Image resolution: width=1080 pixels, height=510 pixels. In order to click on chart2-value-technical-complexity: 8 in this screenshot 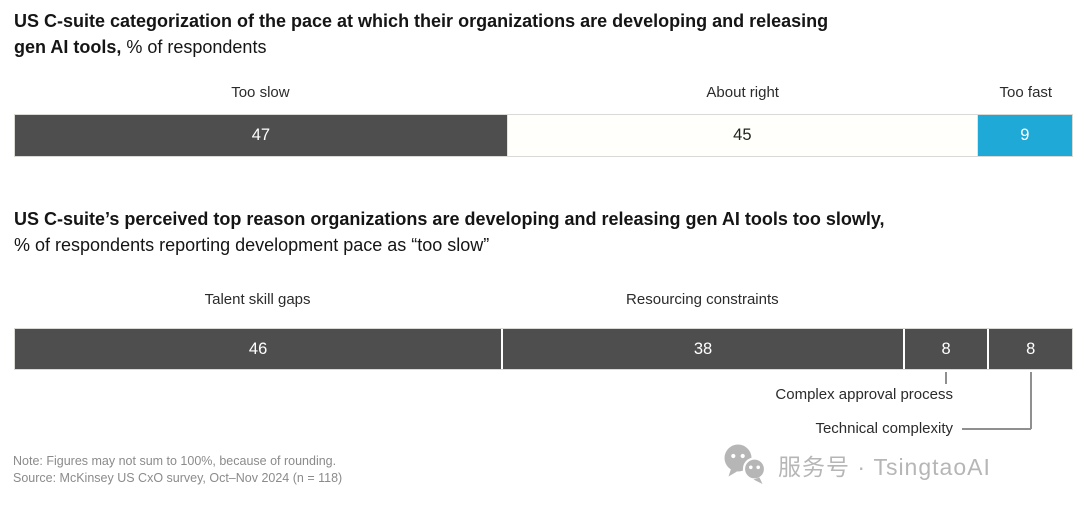, I will do `click(1031, 348)`.